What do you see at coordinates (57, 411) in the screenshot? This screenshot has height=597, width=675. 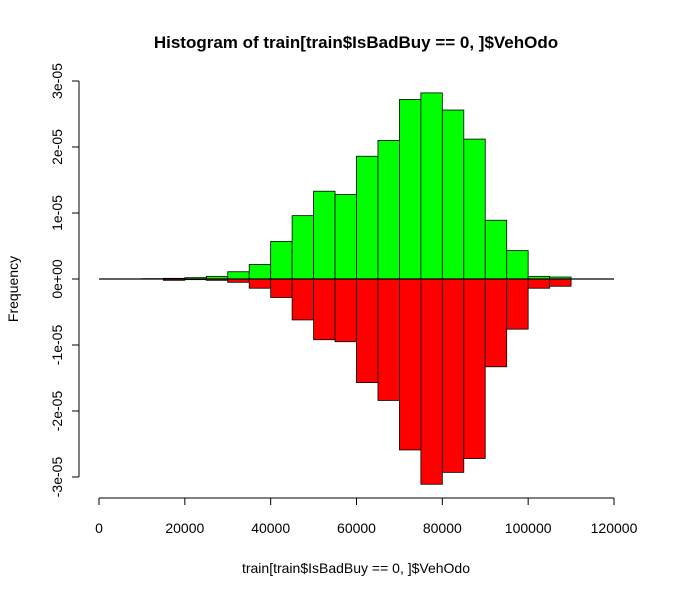 I see `y-tick-label-1: -2e-05` at bounding box center [57, 411].